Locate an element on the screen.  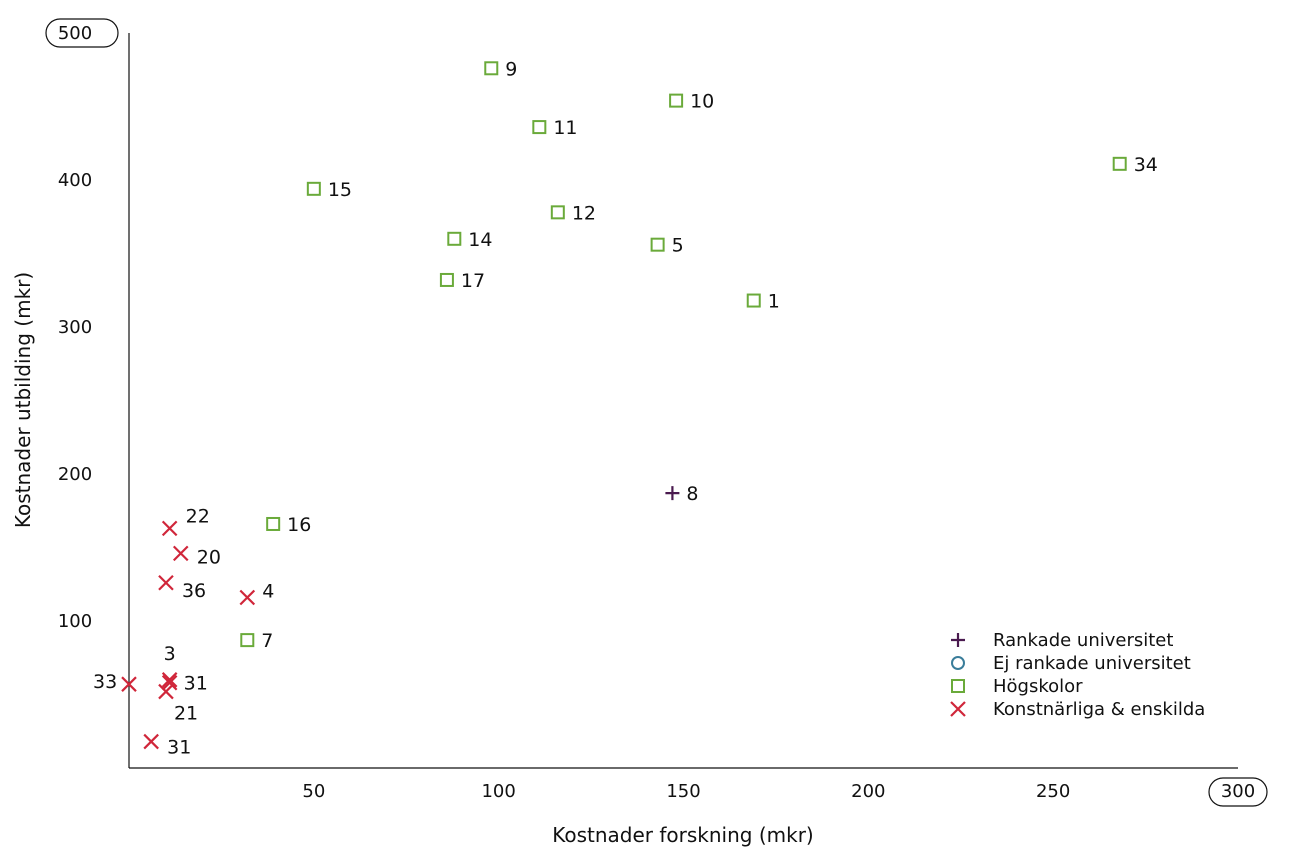
data-point: 14 is located at coordinates (469, 240).